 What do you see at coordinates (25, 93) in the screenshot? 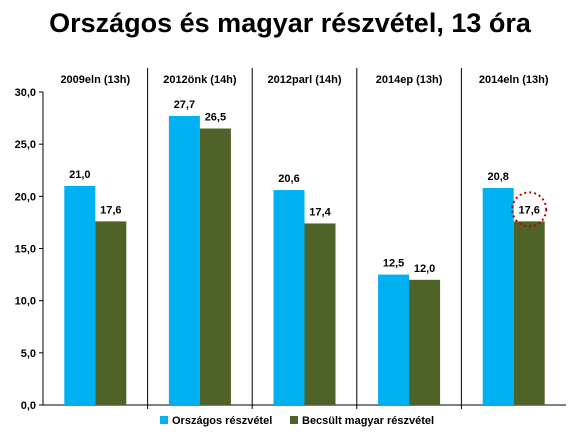
I see `y-tick-label: 30,0` at bounding box center [25, 93].